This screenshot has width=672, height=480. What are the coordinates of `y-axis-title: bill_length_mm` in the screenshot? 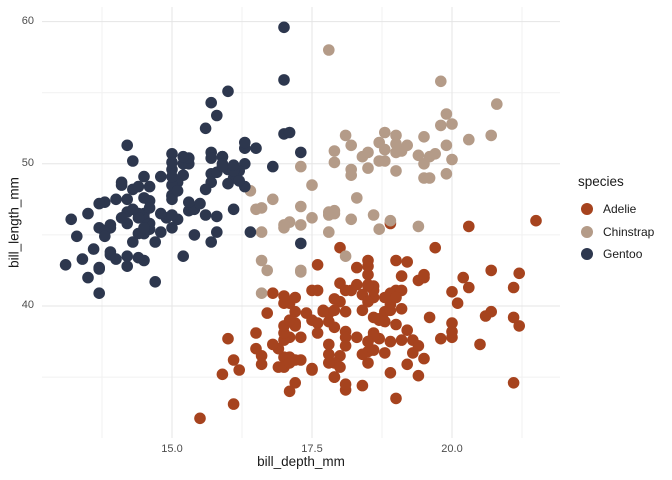 It's located at (14, 222).